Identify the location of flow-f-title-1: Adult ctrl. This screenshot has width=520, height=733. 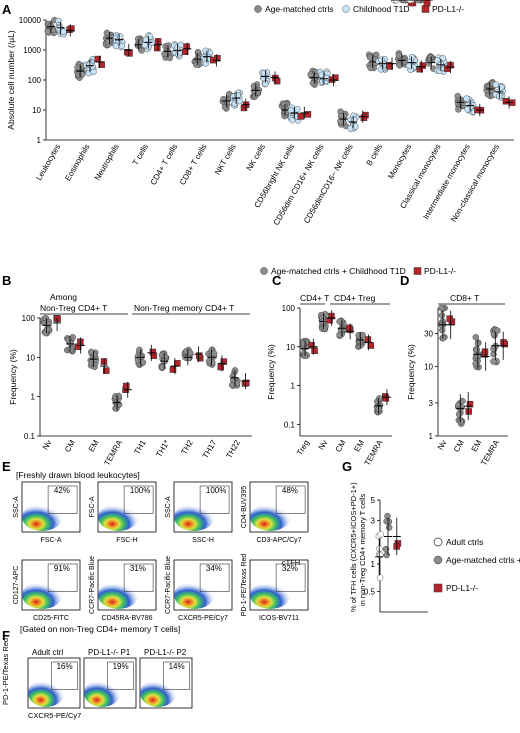
(47, 652).